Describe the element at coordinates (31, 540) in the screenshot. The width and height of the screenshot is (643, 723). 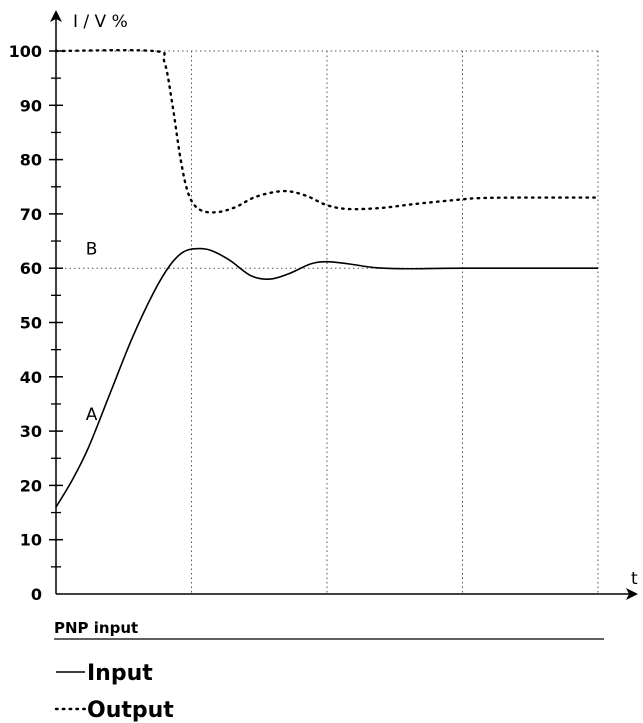
I see `y-tick-label: 10` at that location.